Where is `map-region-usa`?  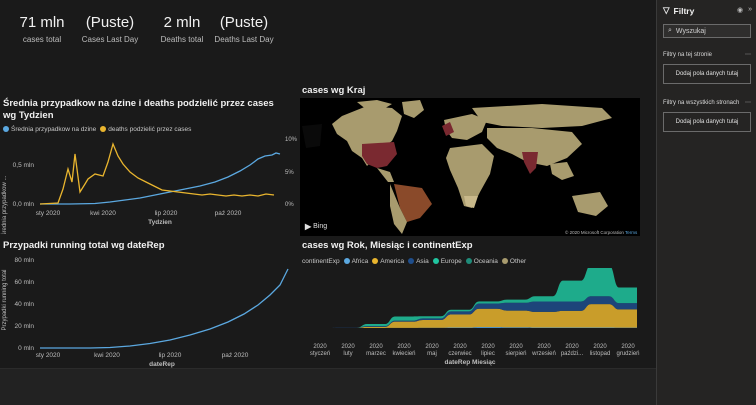 map-region-usa is located at coordinates (379, 155).